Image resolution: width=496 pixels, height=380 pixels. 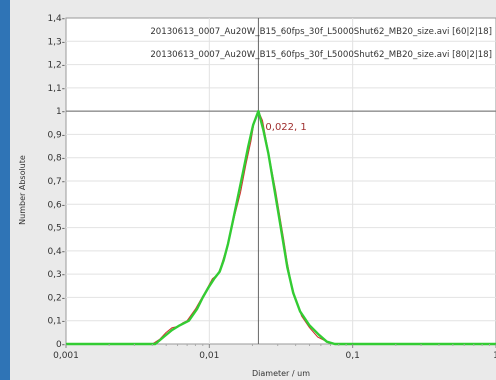 I want to click on x-tick-label: 0,01, so click(x=209, y=356).